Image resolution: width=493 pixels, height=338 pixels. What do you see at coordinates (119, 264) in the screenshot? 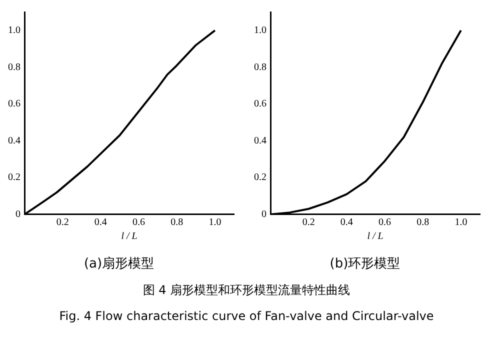
I see `text: (a)扇形模型` at bounding box center [119, 264].